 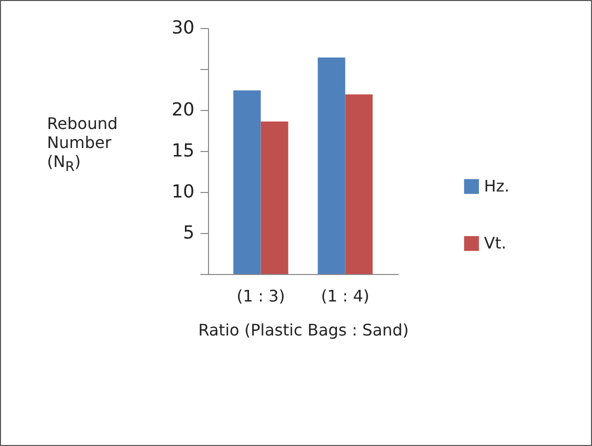 I want to click on x-tick-label: (1 : 3), so click(x=260, y=296).